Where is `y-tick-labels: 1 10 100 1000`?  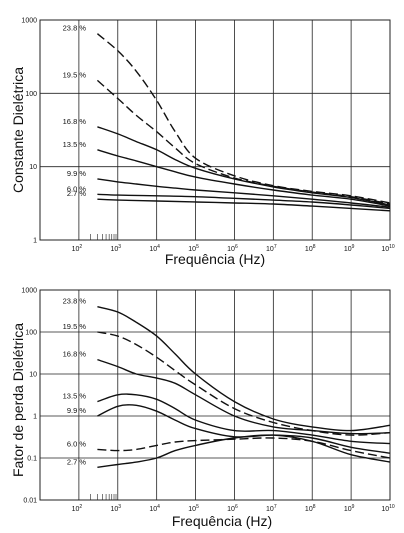 y-tick-labels: 1 10 100 1000 is located at coordinates (29, 131).